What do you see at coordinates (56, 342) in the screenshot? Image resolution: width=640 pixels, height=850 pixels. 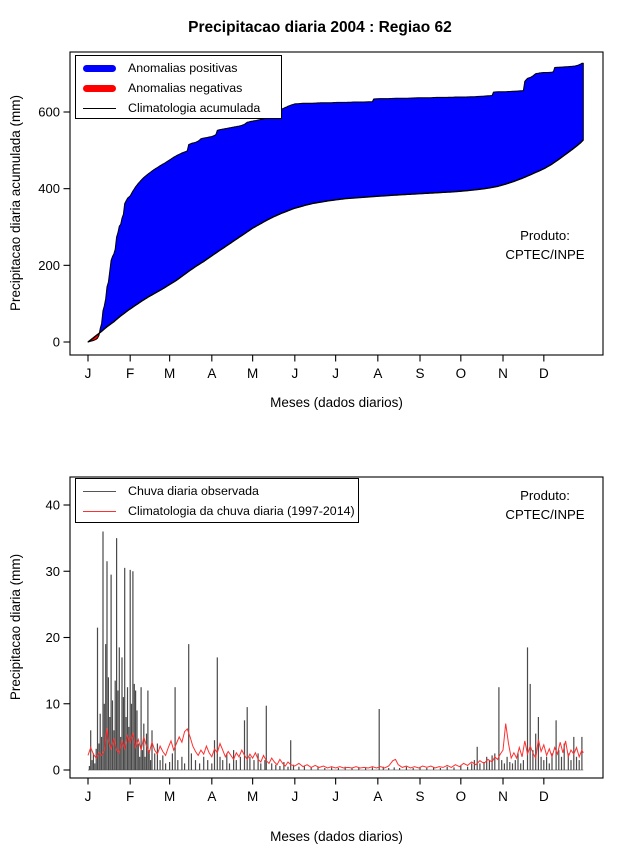 I see `top-y-tick-label: 0` at bounding box center [56, 342].